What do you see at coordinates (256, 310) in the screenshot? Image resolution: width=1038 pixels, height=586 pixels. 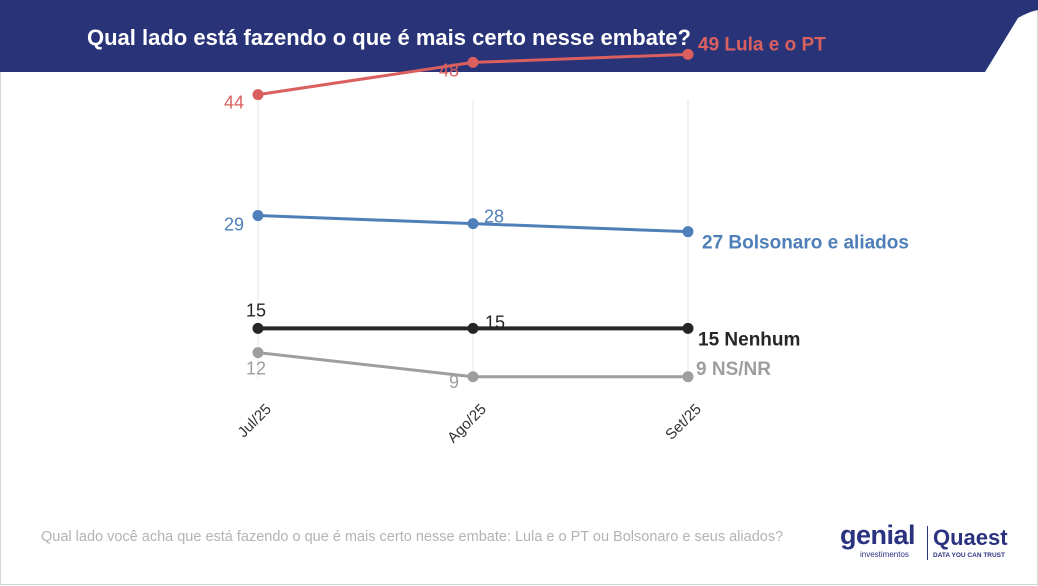 I see `data-label-nenhum-jul-25: 15` at bounding box center [256, 310].